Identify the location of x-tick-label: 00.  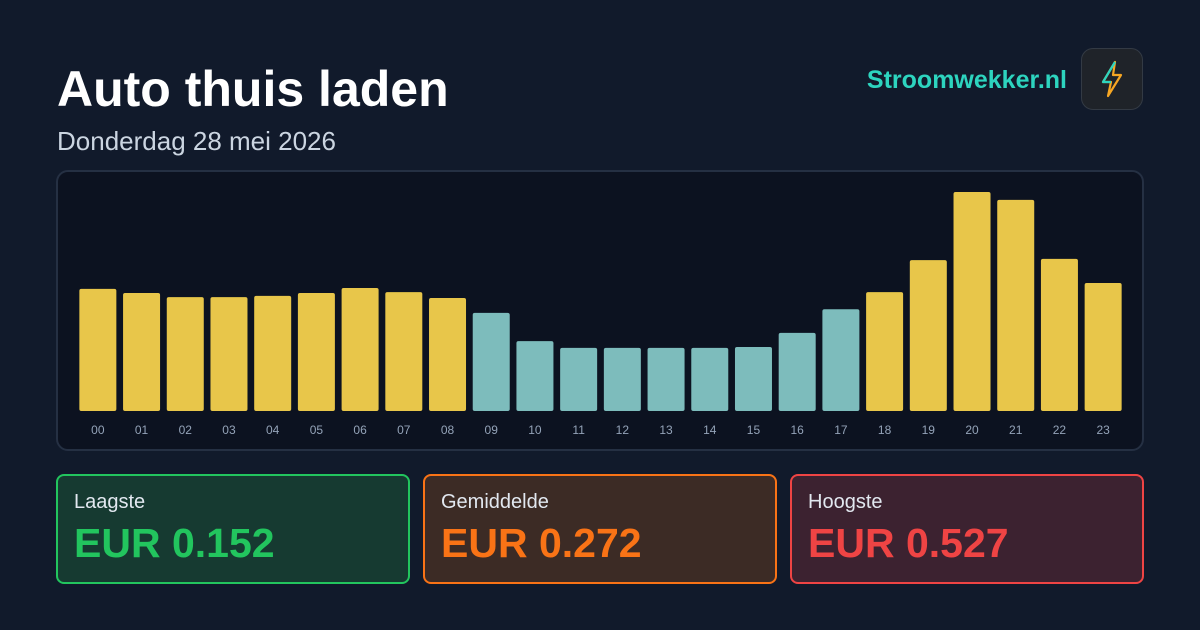
(98, 430).